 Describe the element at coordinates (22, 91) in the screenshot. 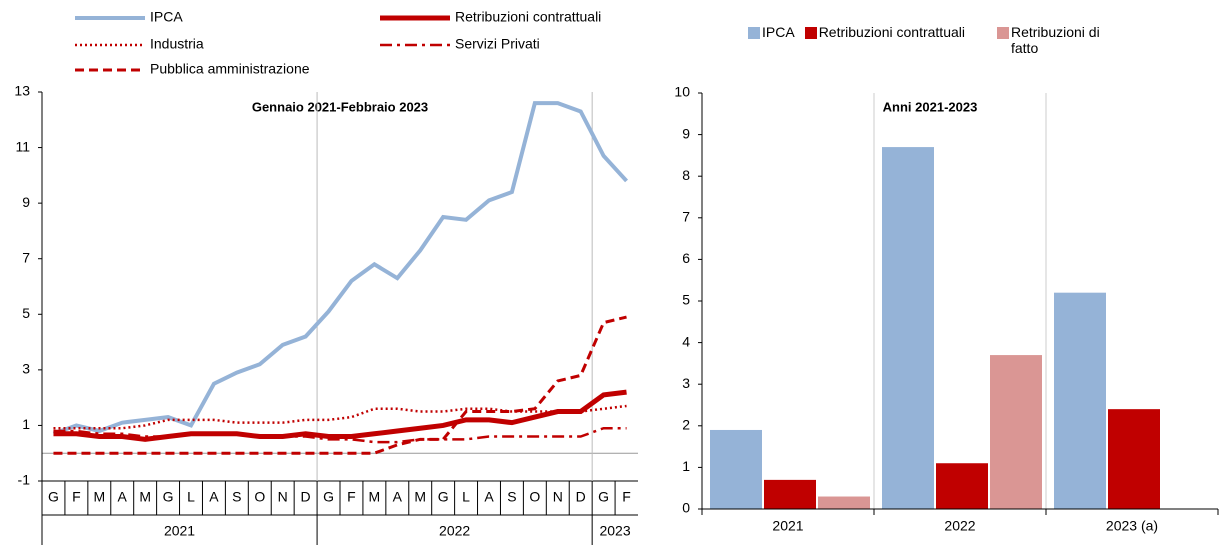

I see `y-tick-label: 13` at that location.